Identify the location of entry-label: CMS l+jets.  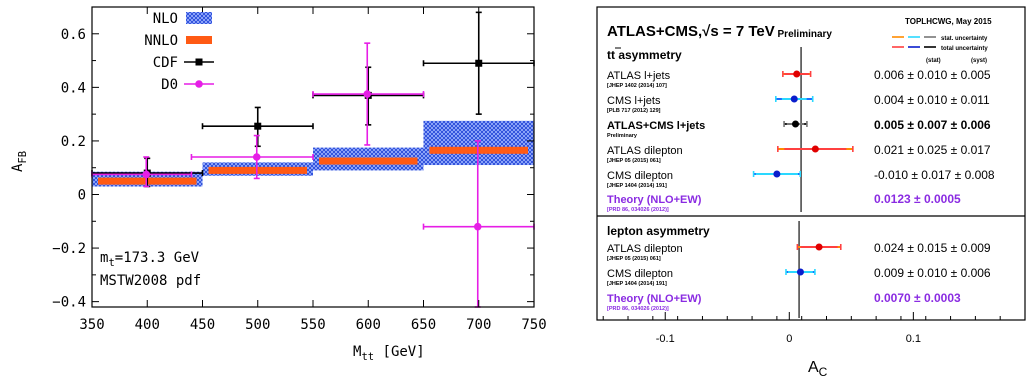
(634, 101).